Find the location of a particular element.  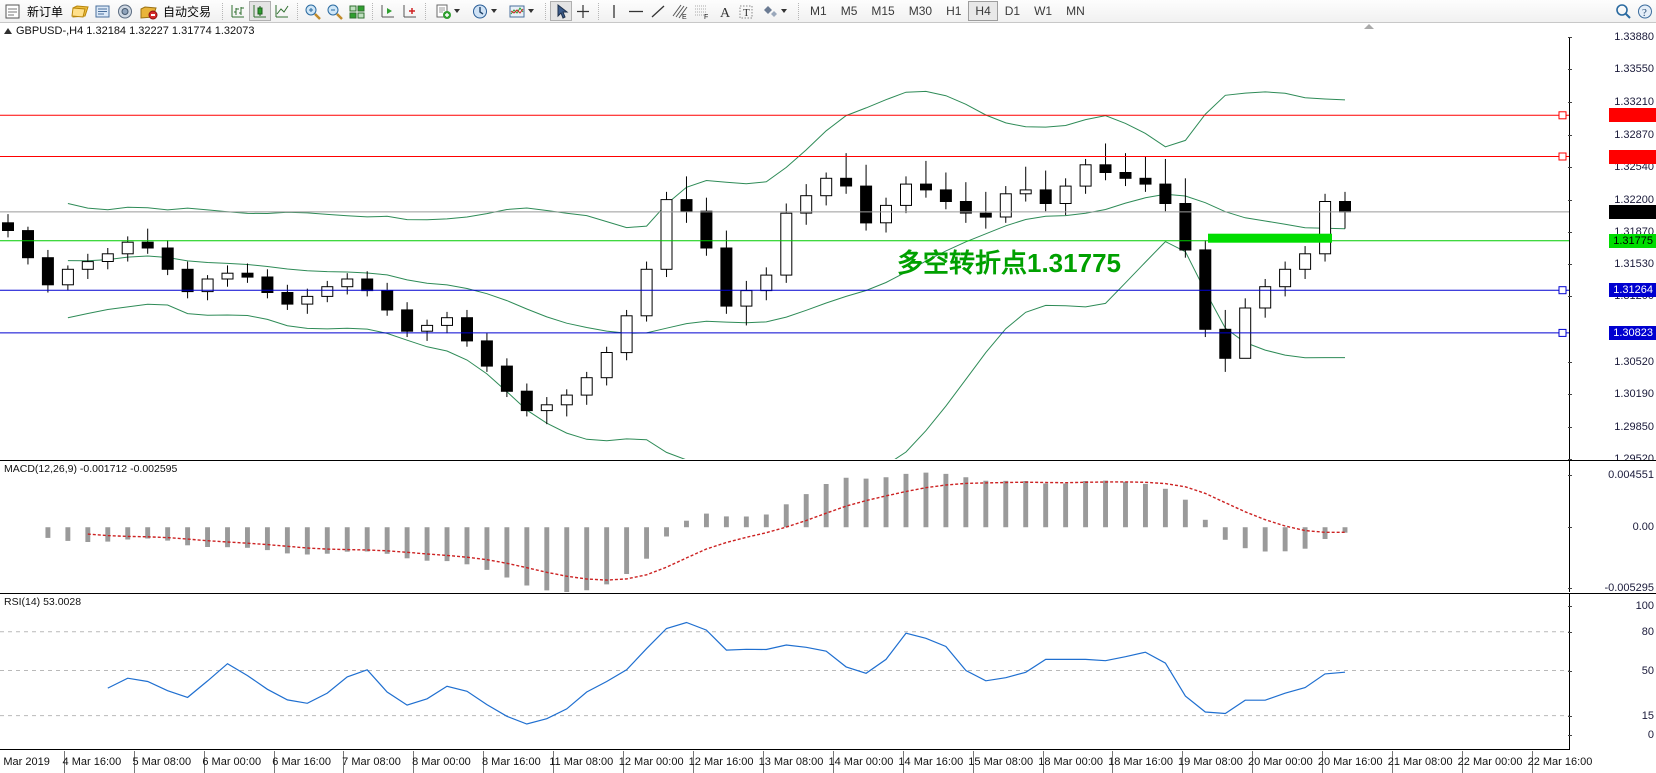

vertical-line-icon is located at coordinates (614, 11).